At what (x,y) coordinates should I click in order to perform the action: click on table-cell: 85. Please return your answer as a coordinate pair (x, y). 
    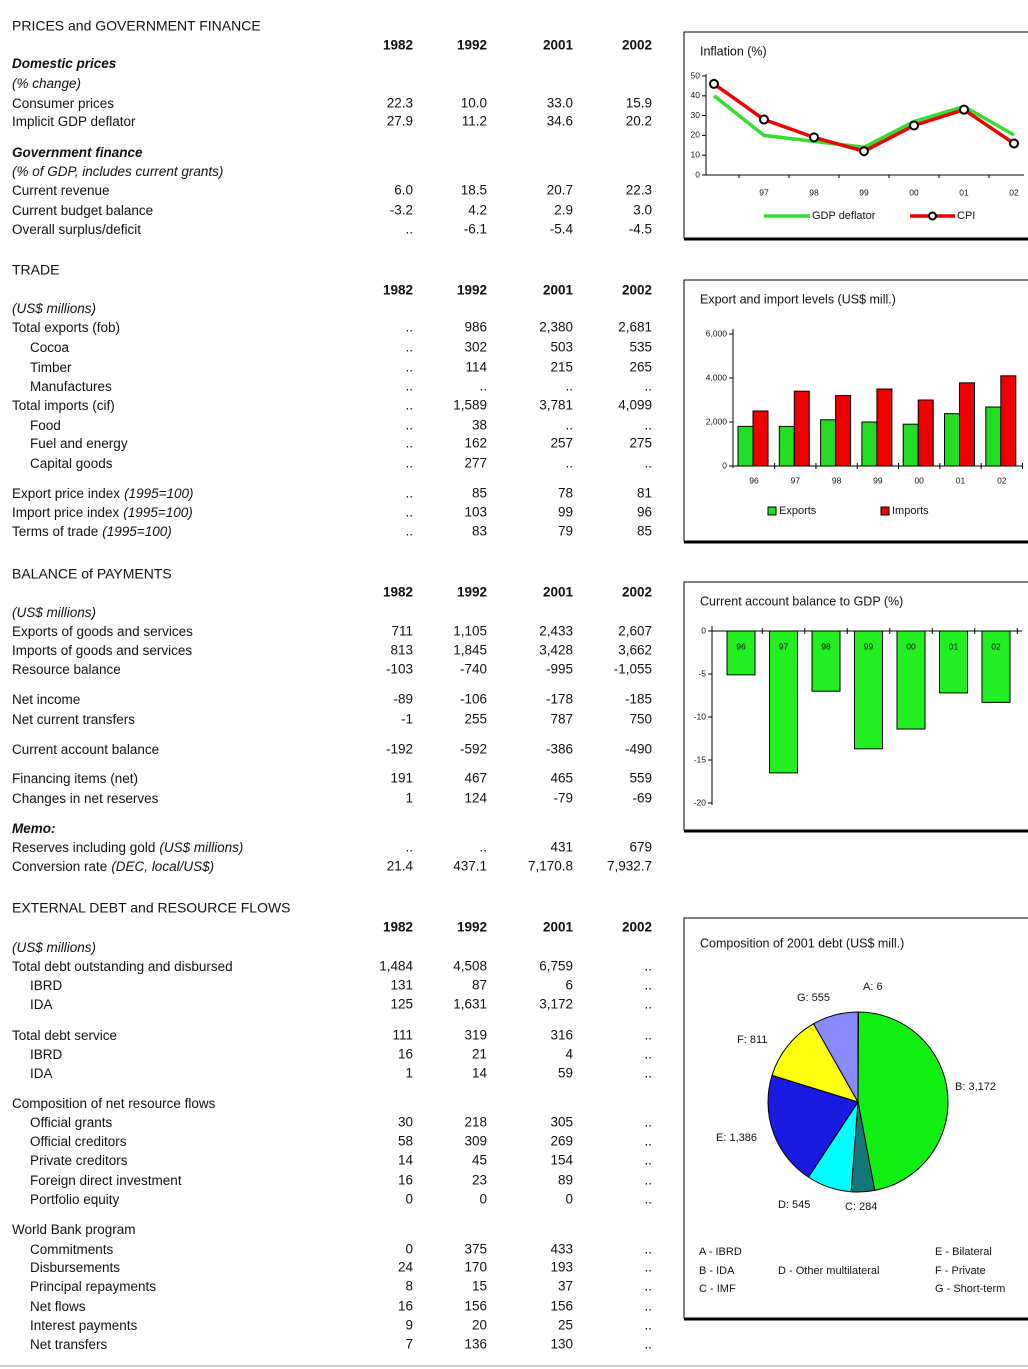
    Looking at the image, I should click on (479, 493).